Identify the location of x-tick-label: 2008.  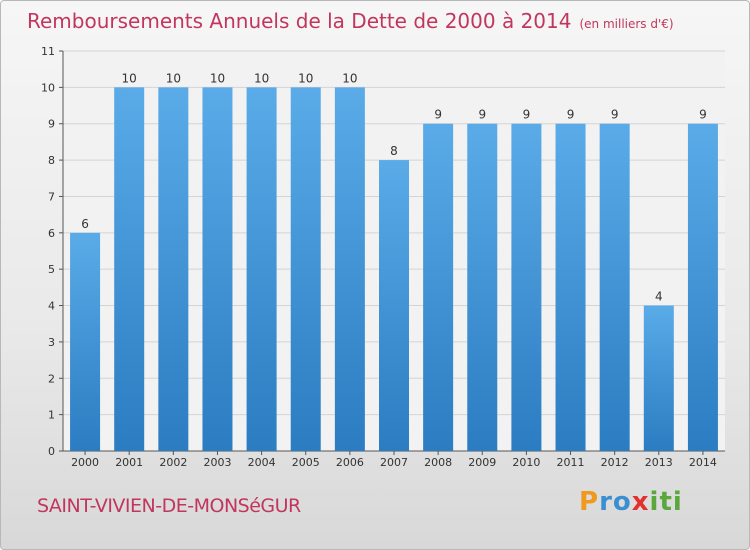
(438, 462).